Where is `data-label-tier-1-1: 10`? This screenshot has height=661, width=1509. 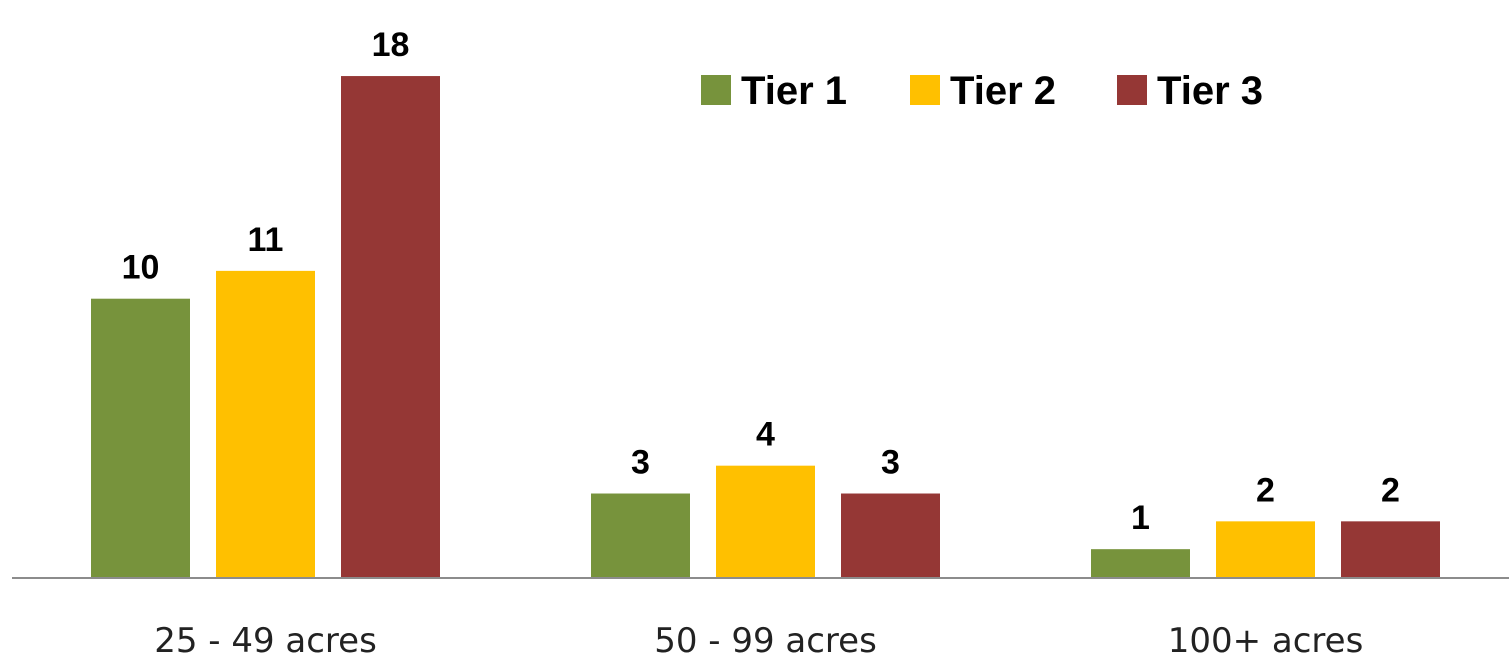
data-label-tier-1-1: 10 is located at coordinates (141, 268).